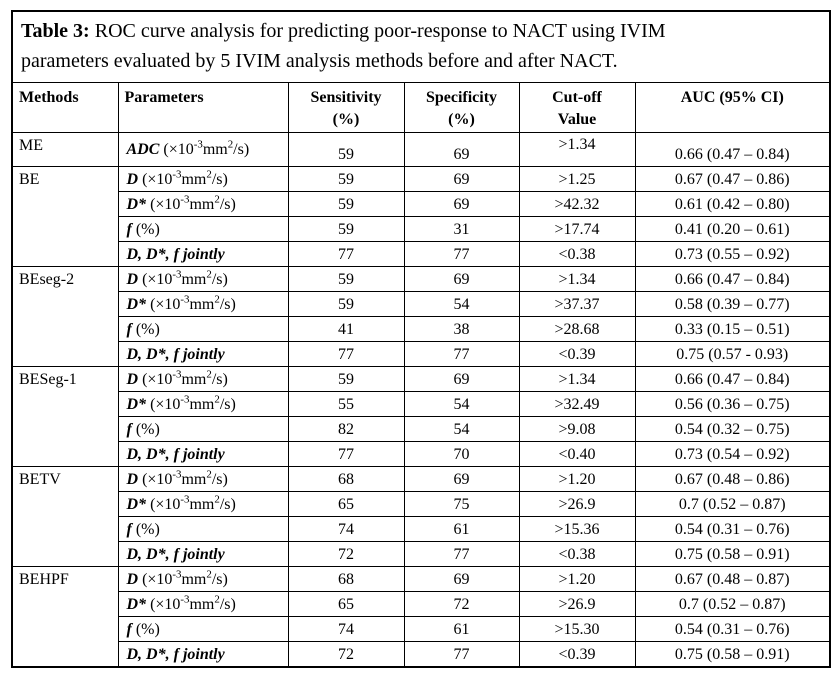 The height and width of the screenshot is (678, 840). What do you see at coordinates (65, 107) in the screenshot?
I see `col-header-methods: Methods` at bounding box center [65, 107].